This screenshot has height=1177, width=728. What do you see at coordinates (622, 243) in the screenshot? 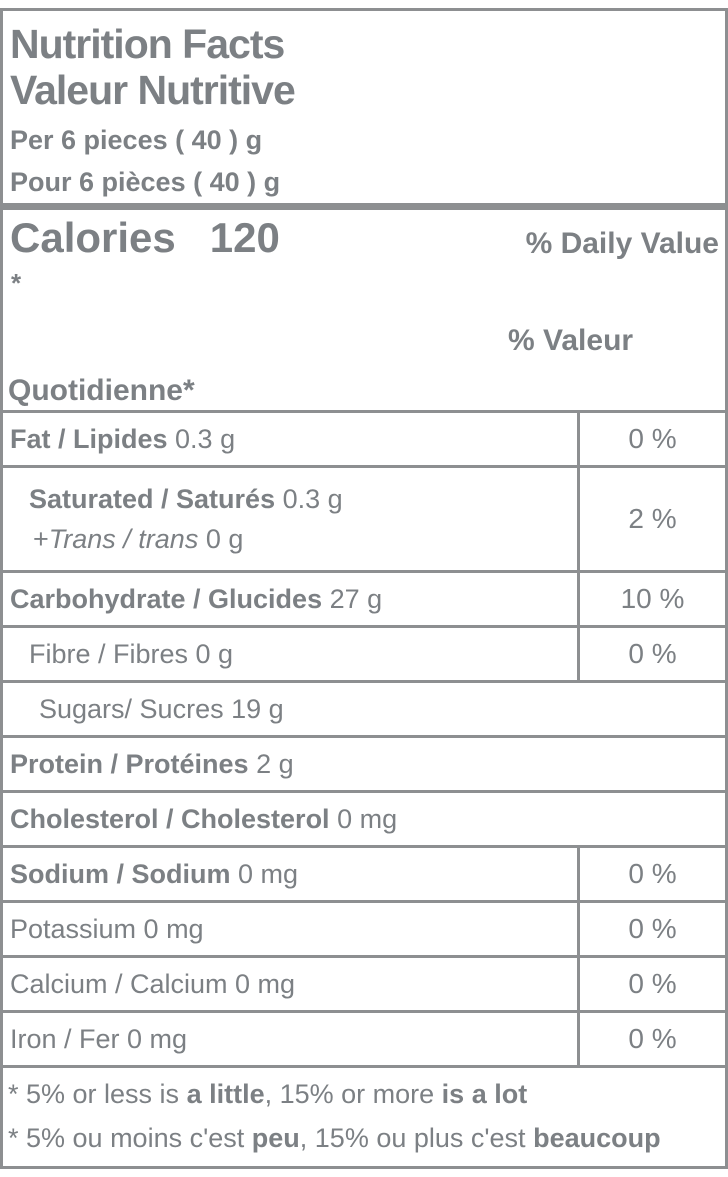
I see `daily-value-header-en: % Daily Value` at bounding box center [622, 243].